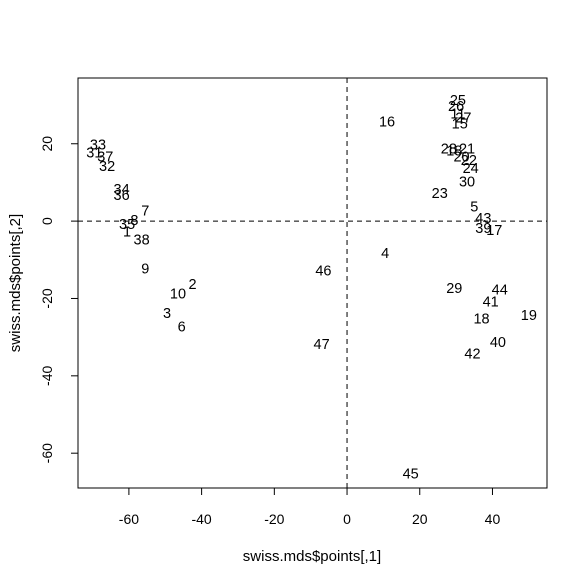  Describe the element at coordinates (94, 153) in the screenshot. I see `point-label: 31` at that location.